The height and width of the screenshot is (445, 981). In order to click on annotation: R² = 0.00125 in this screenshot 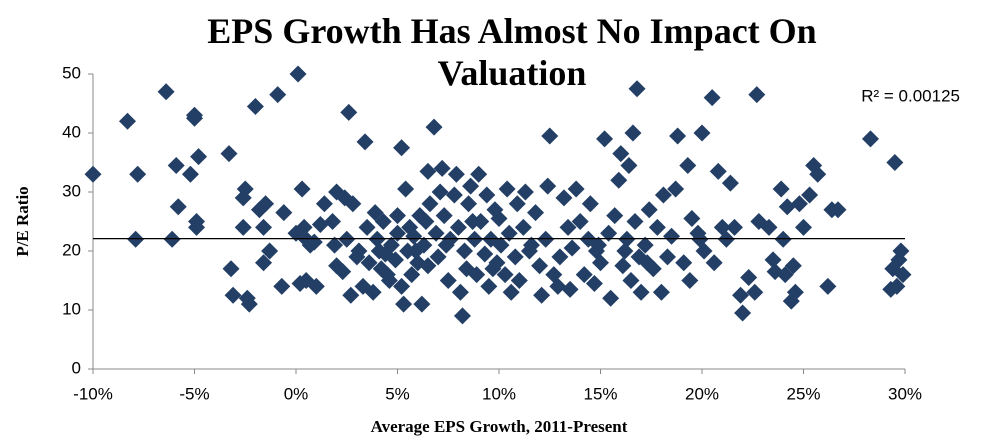, I will do `click(910, 95)`.